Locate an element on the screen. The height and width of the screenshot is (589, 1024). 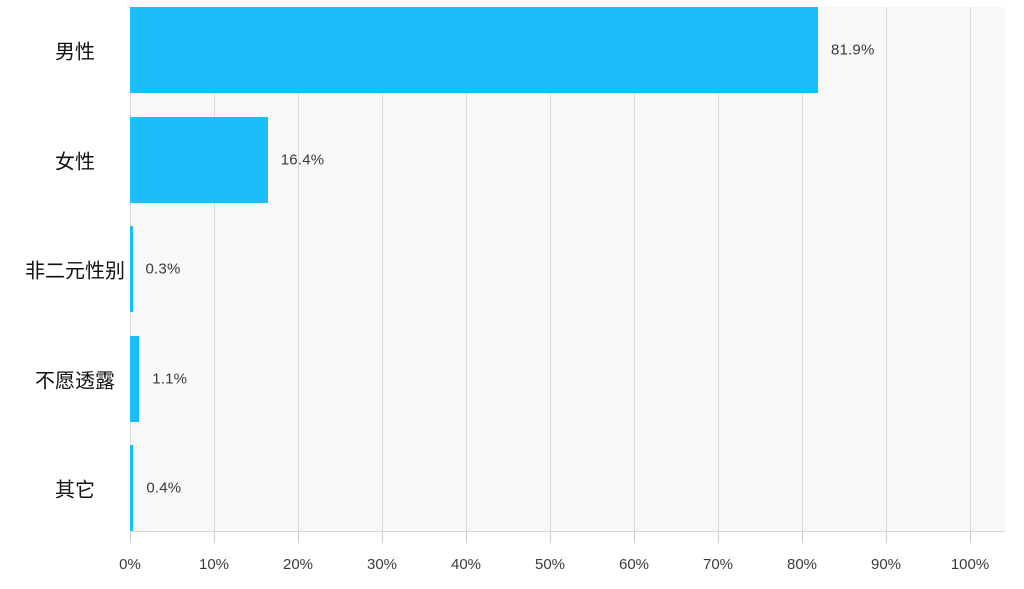
value-label: 16.4% is located at coordinates (302, 159).